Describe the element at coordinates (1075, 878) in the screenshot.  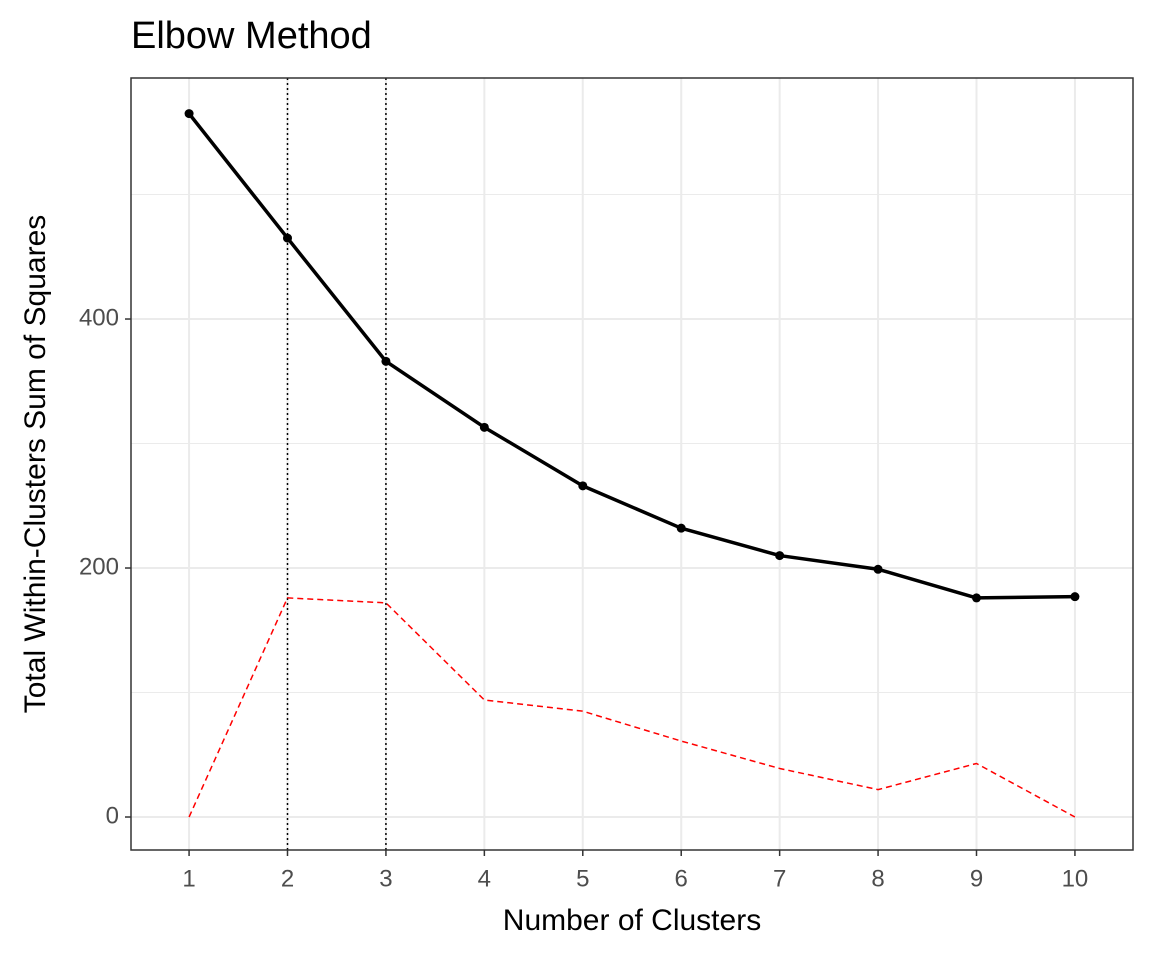
I see `x-tick-label: 10` at that location.